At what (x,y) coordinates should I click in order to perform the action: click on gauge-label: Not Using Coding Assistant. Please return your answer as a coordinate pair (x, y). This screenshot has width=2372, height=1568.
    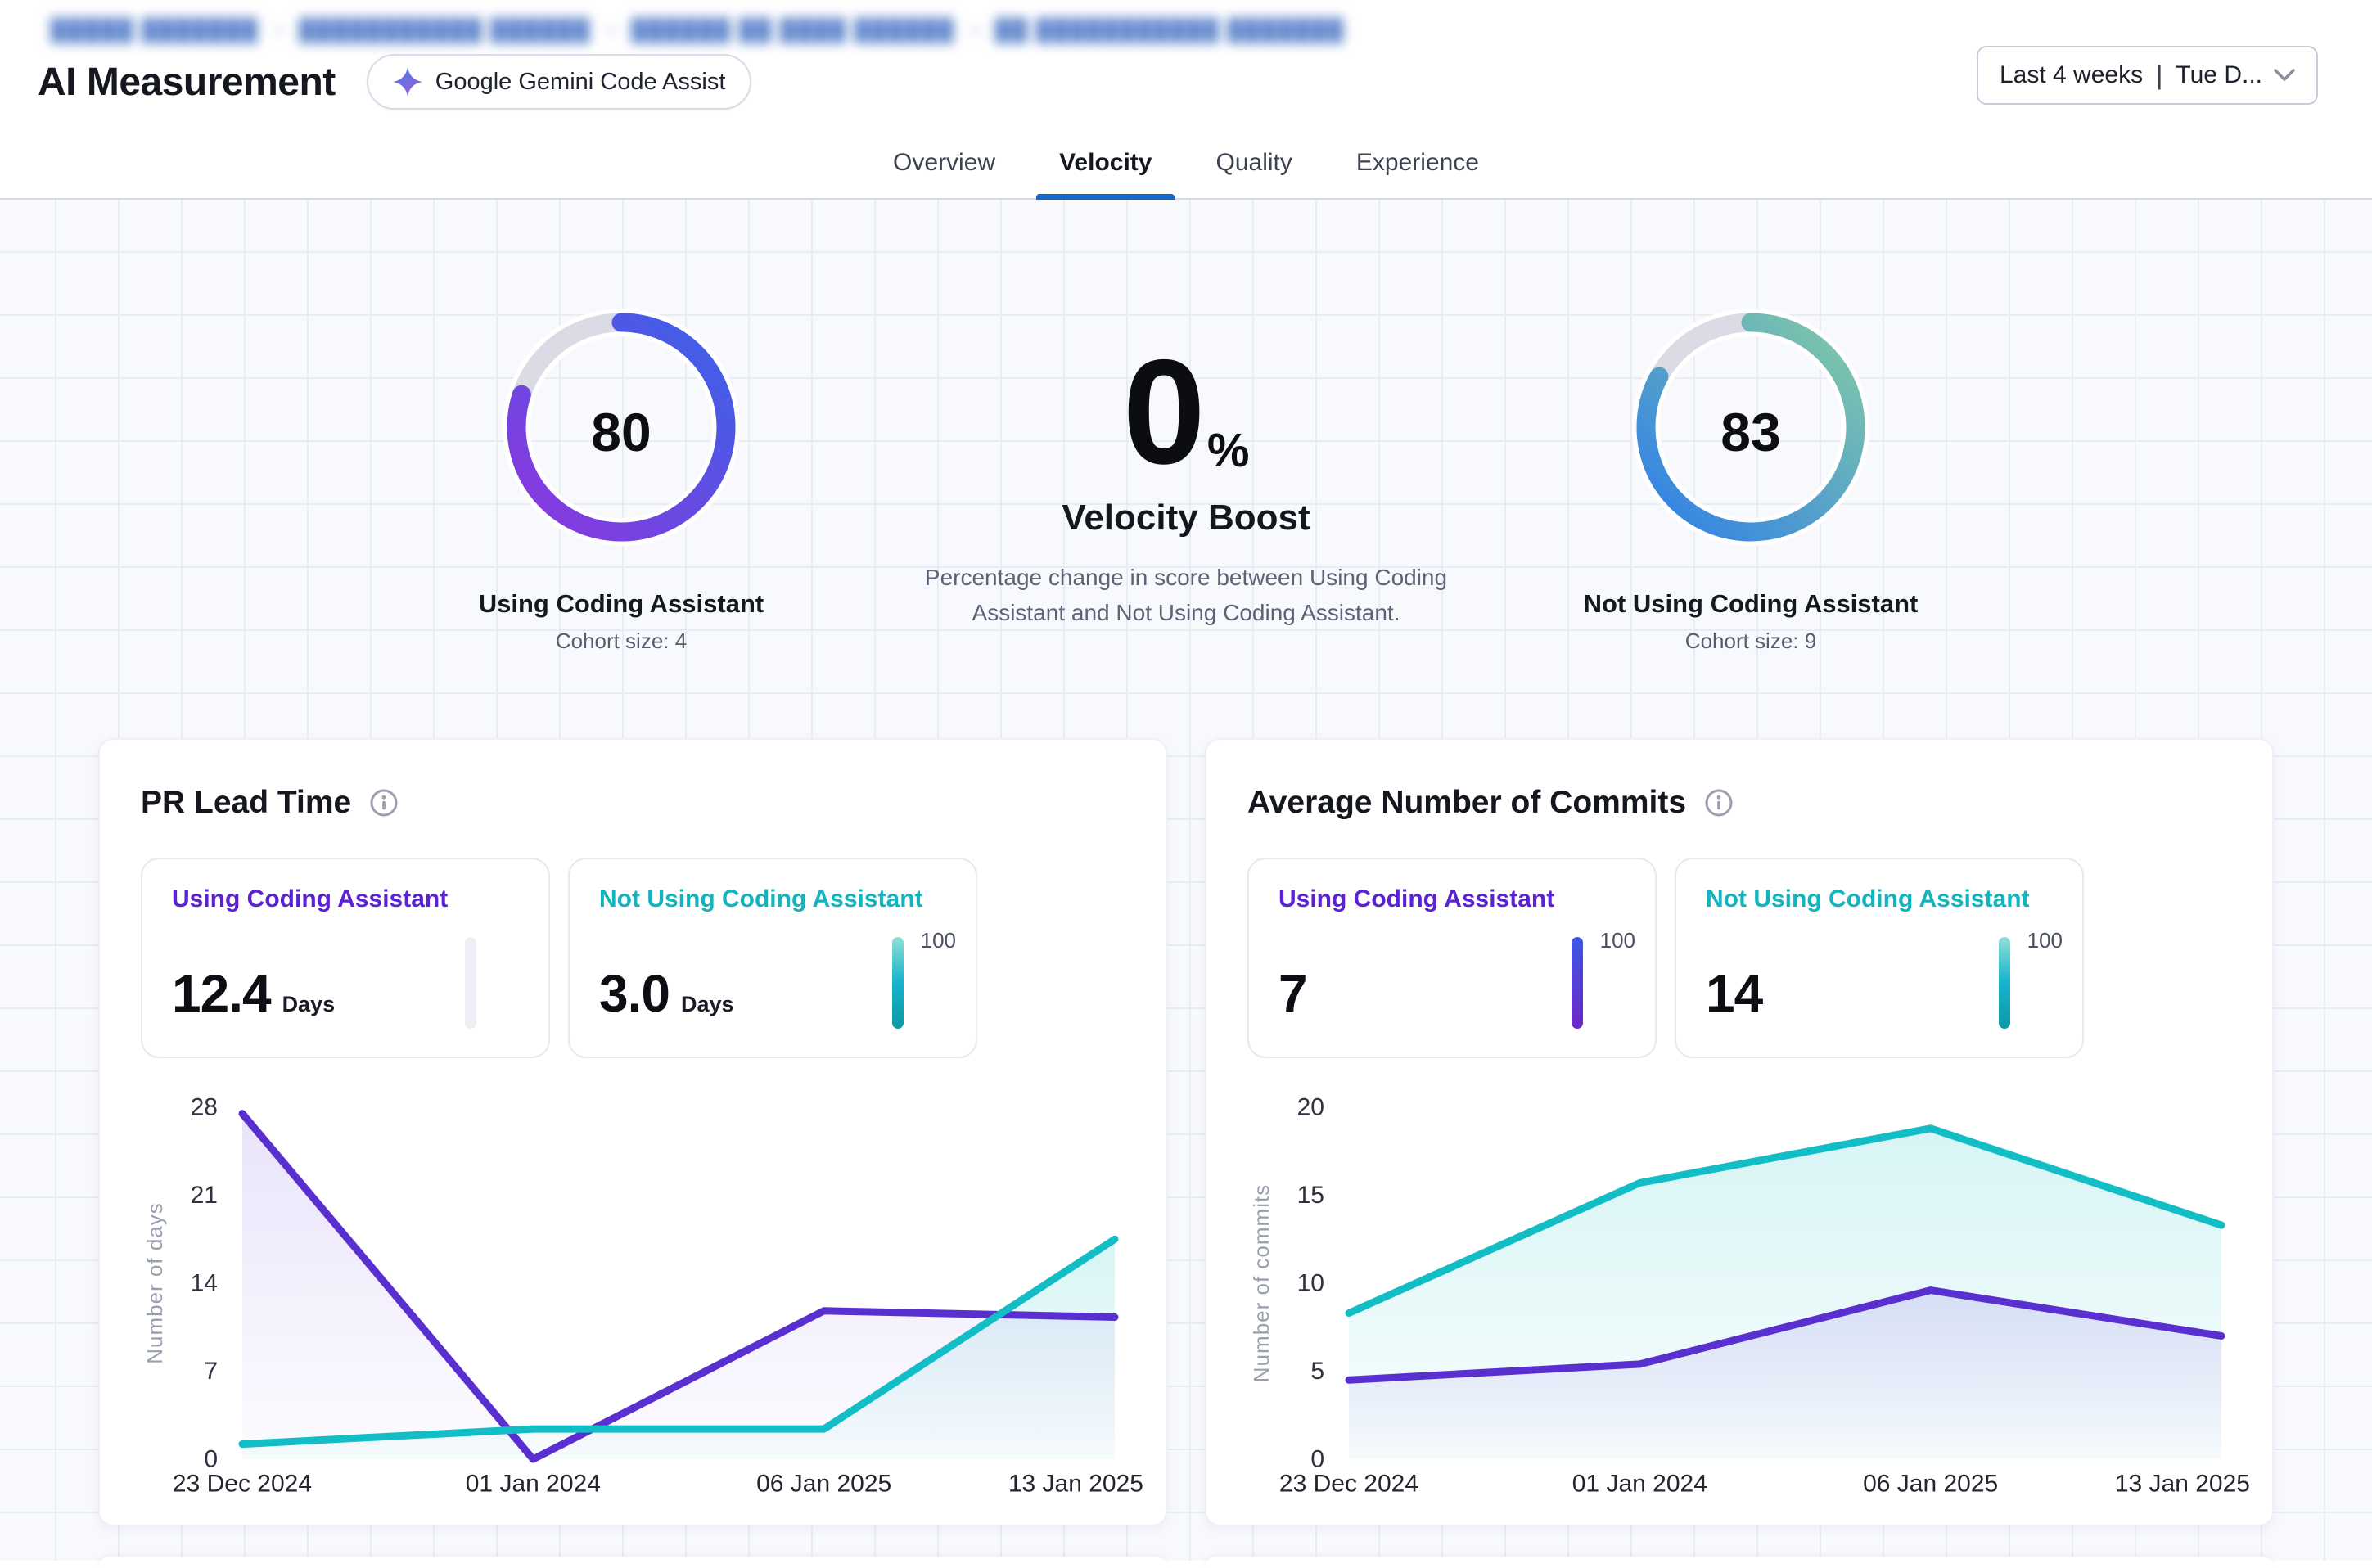
    Looking at the image, I should click on (1751, 603).